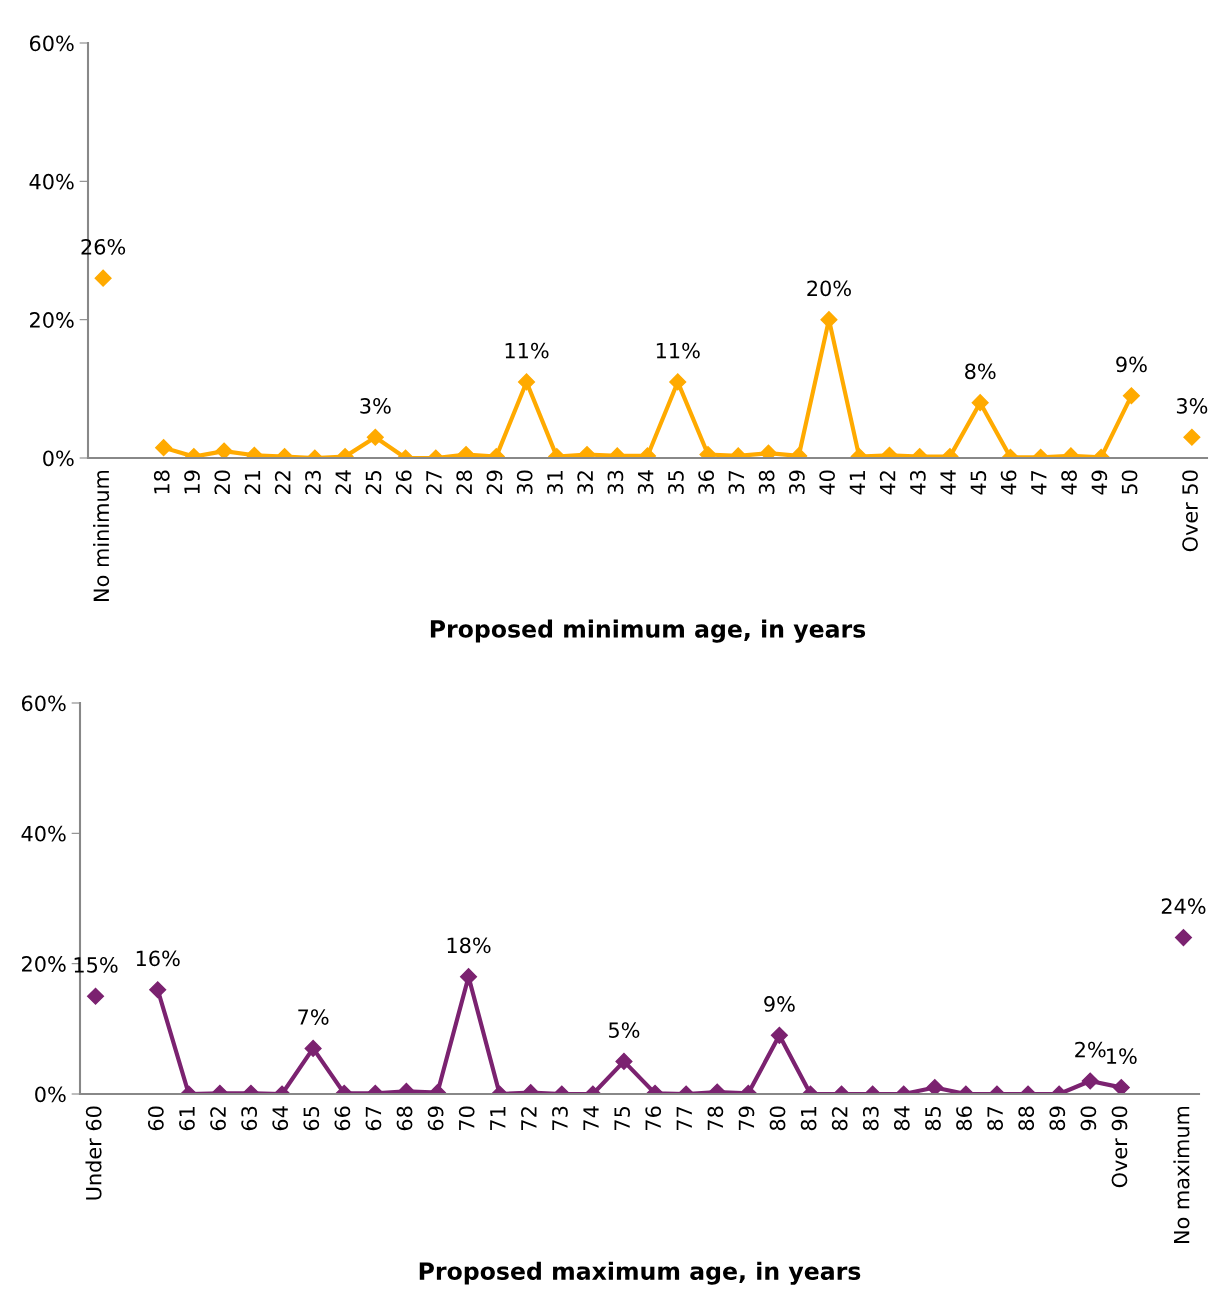  I want to click on x-tick-label: 84, so click(901, 1118).